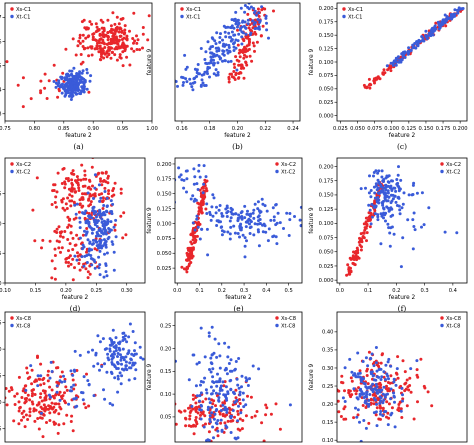  What do you see at coordinates (127, 291) in the screenshot?
I see `x-tick-label: 0.30` at bounding box center [127, 291].